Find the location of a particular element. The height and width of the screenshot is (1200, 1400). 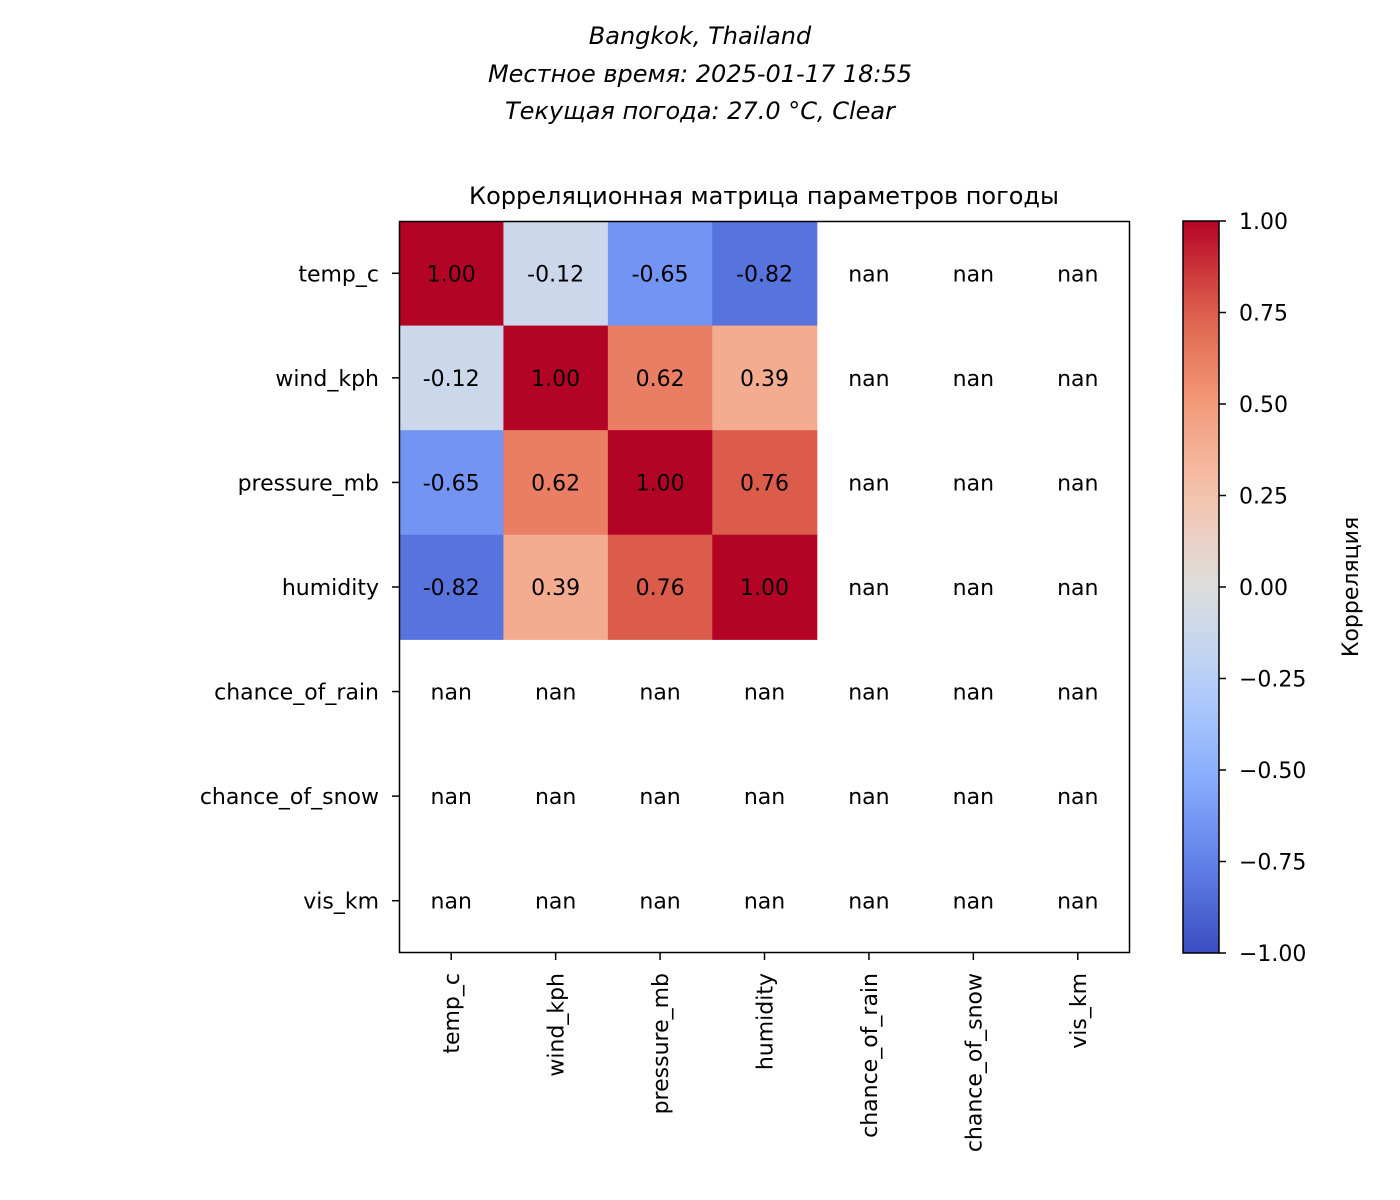

x-tick-label: chance_of_rain is located at coordinates (870, 1055).